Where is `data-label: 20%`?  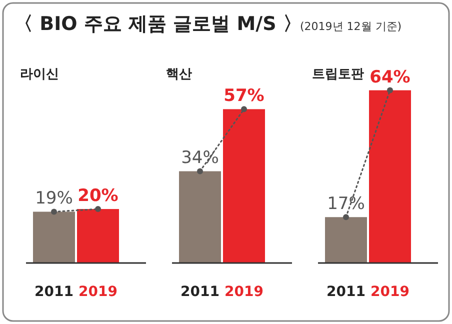
data-label: 20% is located at coordinates (98, 196).